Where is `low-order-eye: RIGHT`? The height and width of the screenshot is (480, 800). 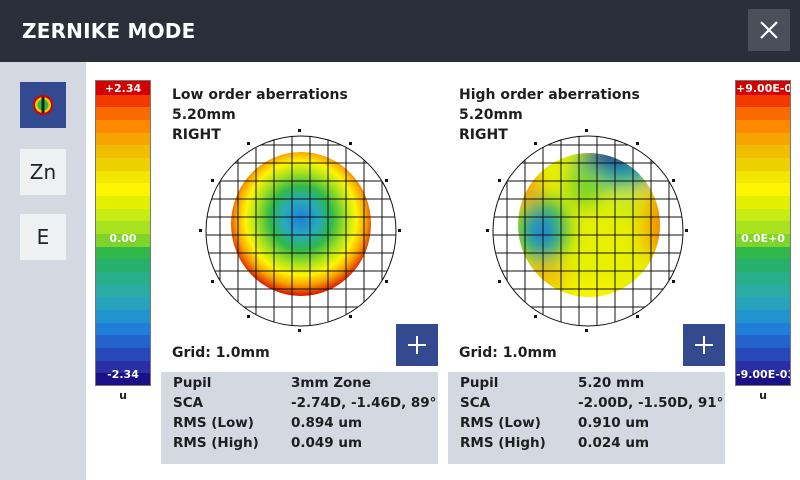
low-order-eye: RIGHT is located at coordinates (196, 135).